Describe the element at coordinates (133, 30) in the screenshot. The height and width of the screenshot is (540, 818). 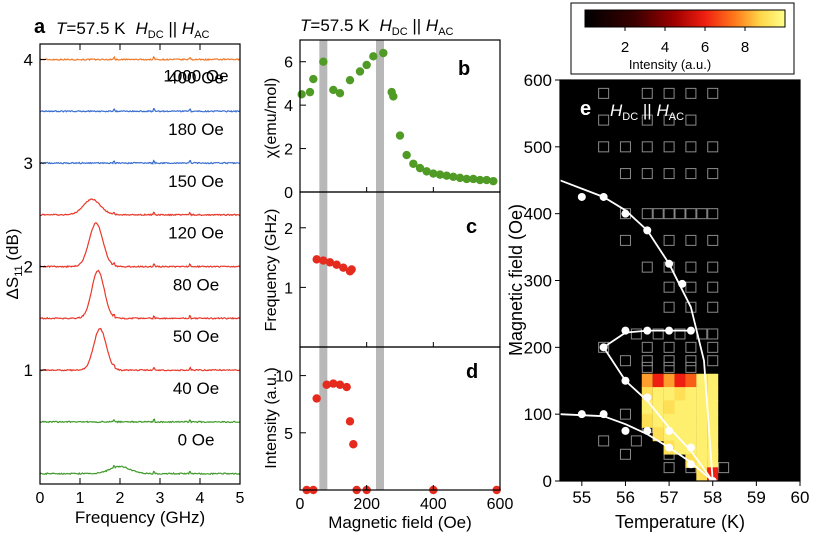
I see `panel-a-title: T=57.5 K HDC || HAC` at that location.